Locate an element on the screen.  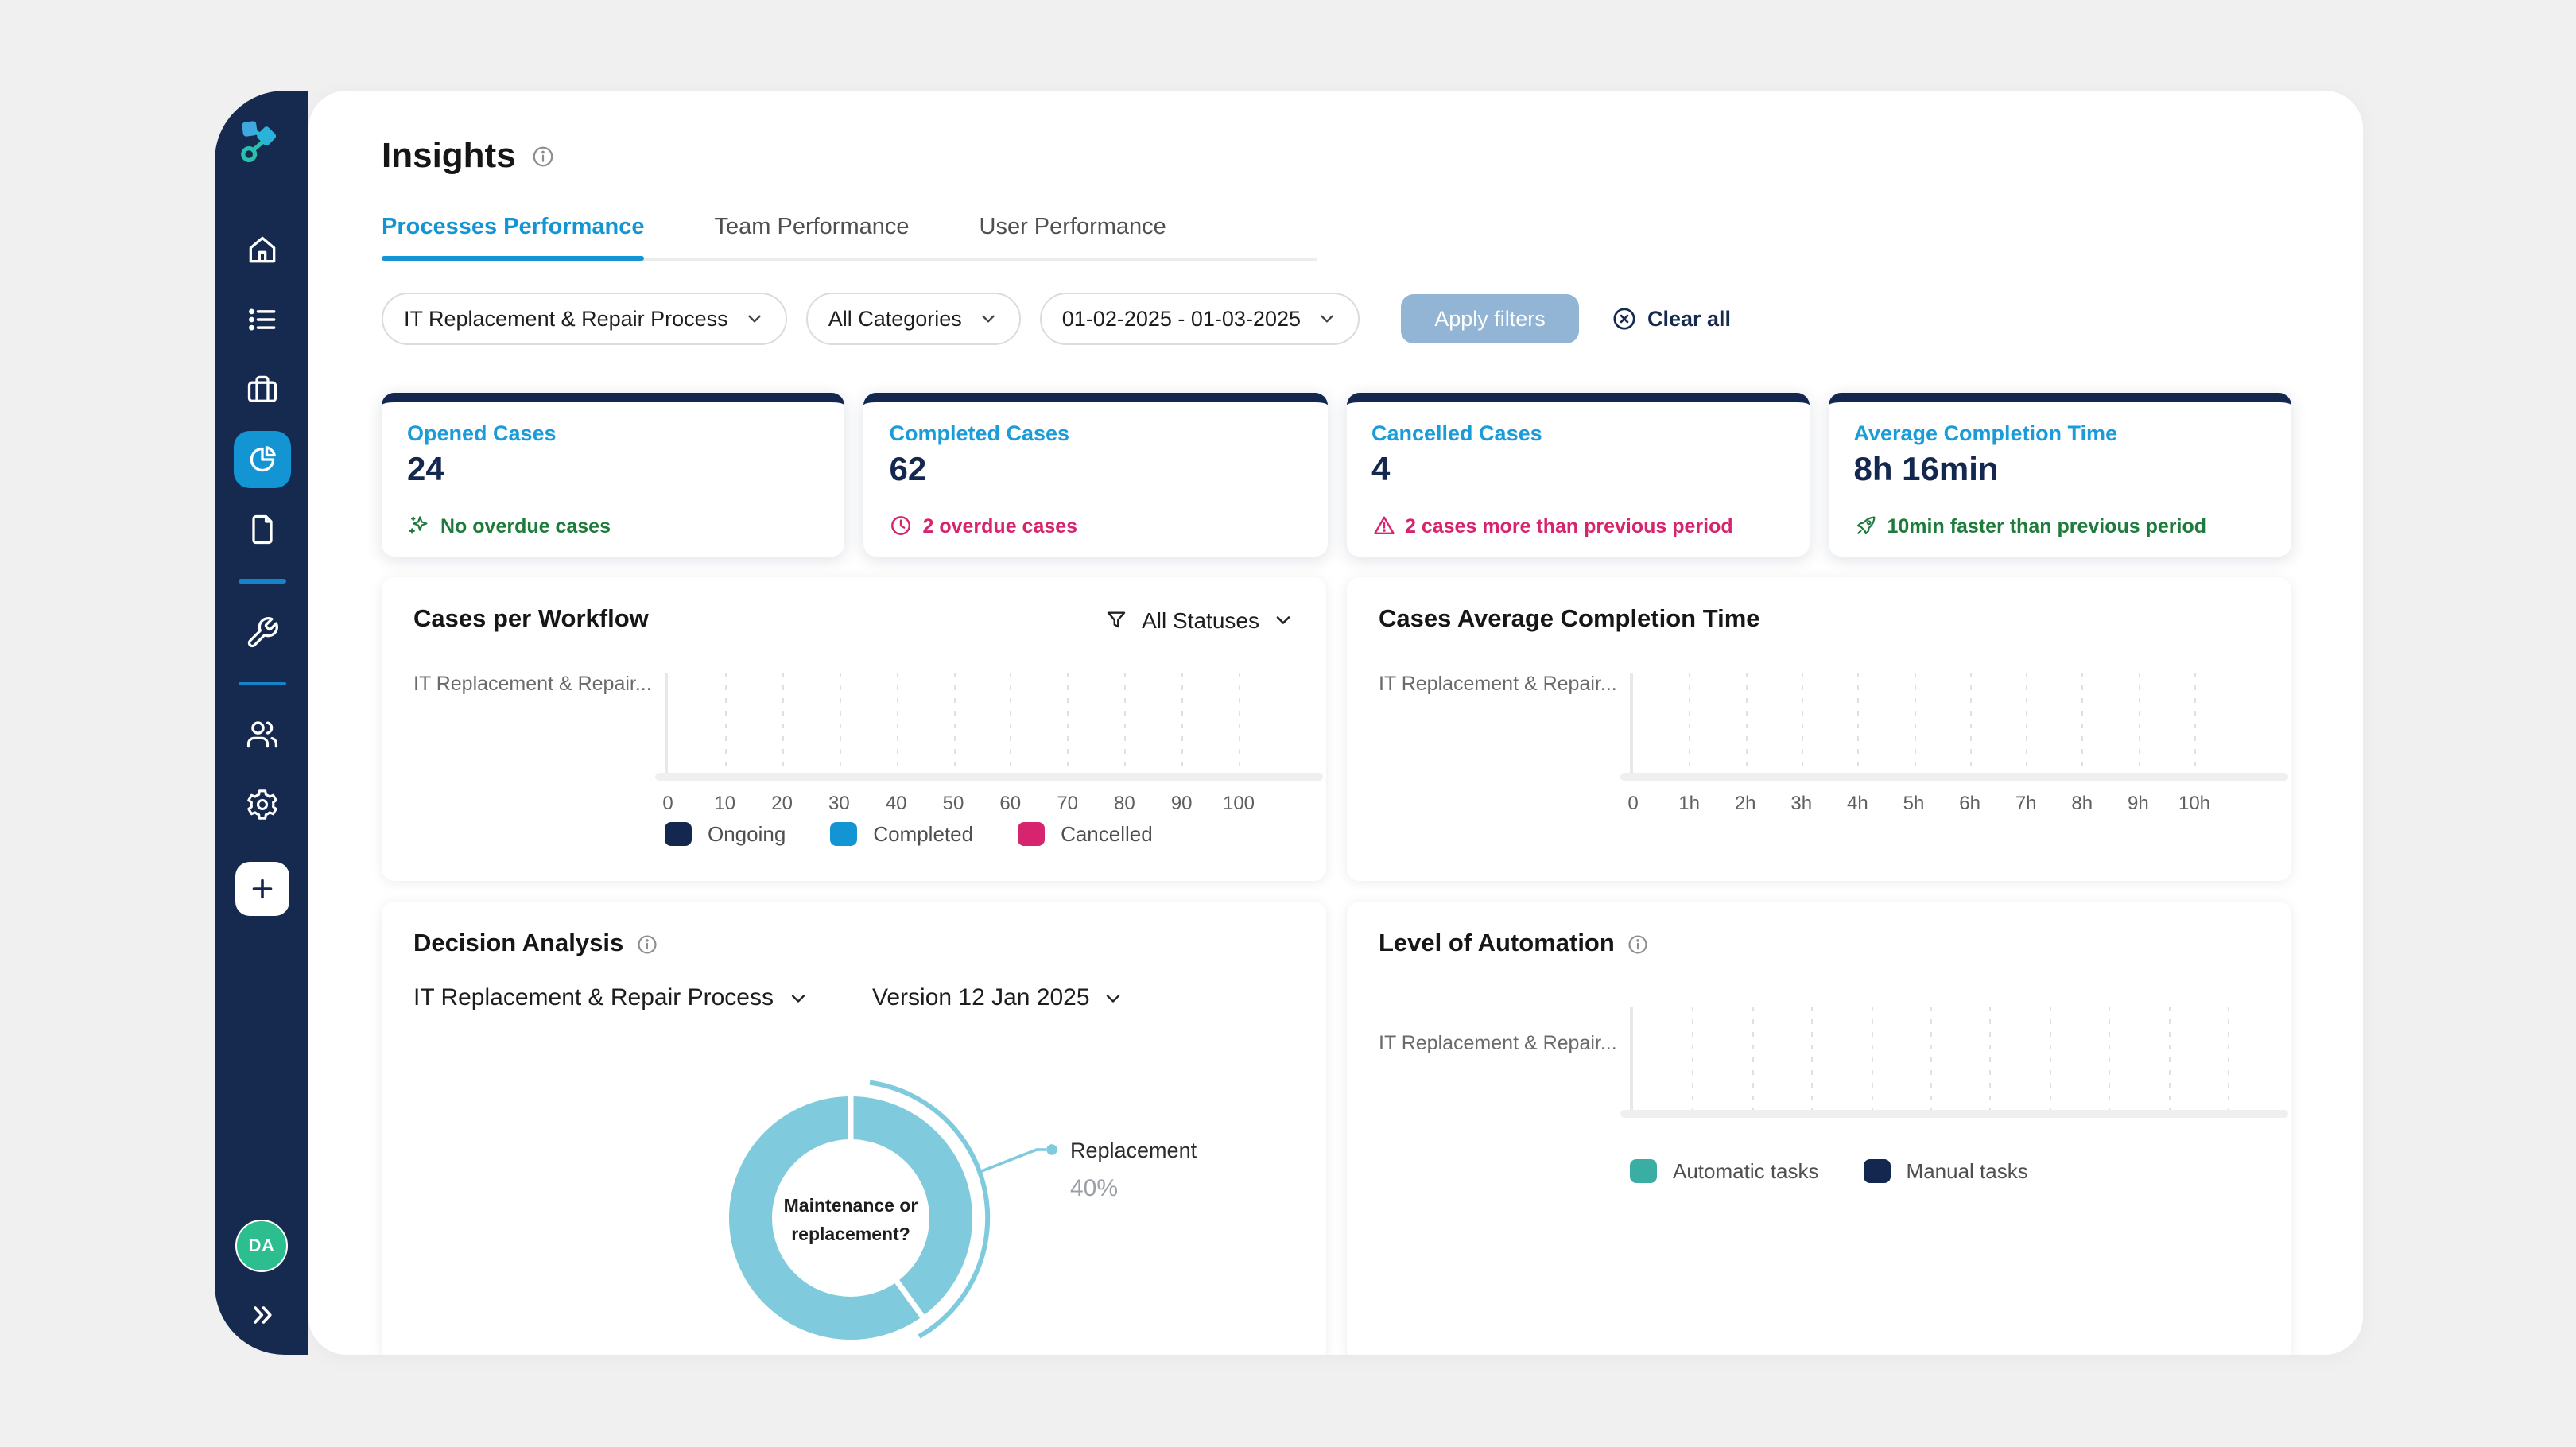
callout-dot is located at coordinates (1051, 1149).